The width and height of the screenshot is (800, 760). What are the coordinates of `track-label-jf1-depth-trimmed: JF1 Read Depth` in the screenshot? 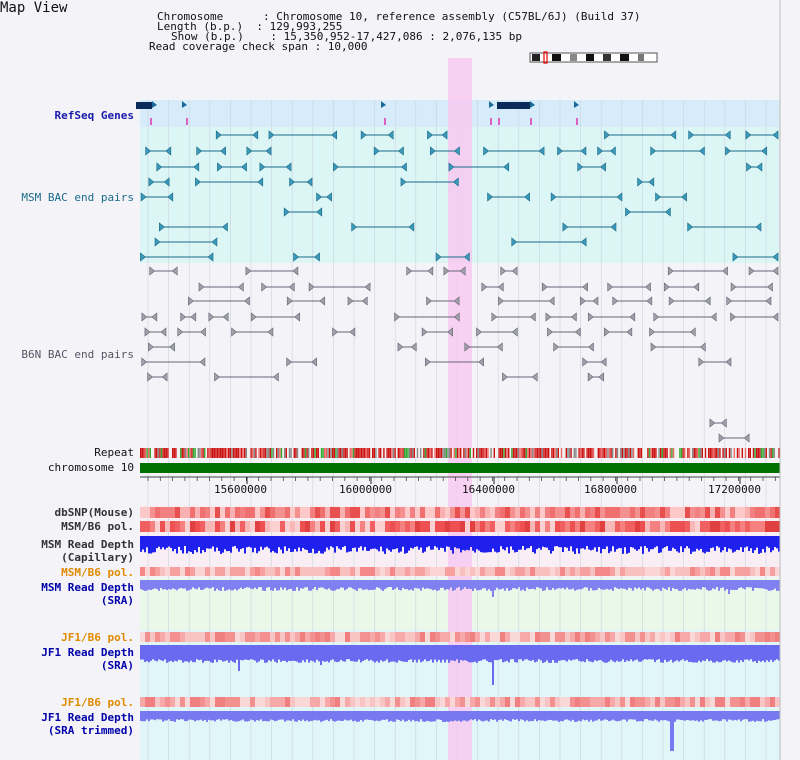 It's located at (87, 717).